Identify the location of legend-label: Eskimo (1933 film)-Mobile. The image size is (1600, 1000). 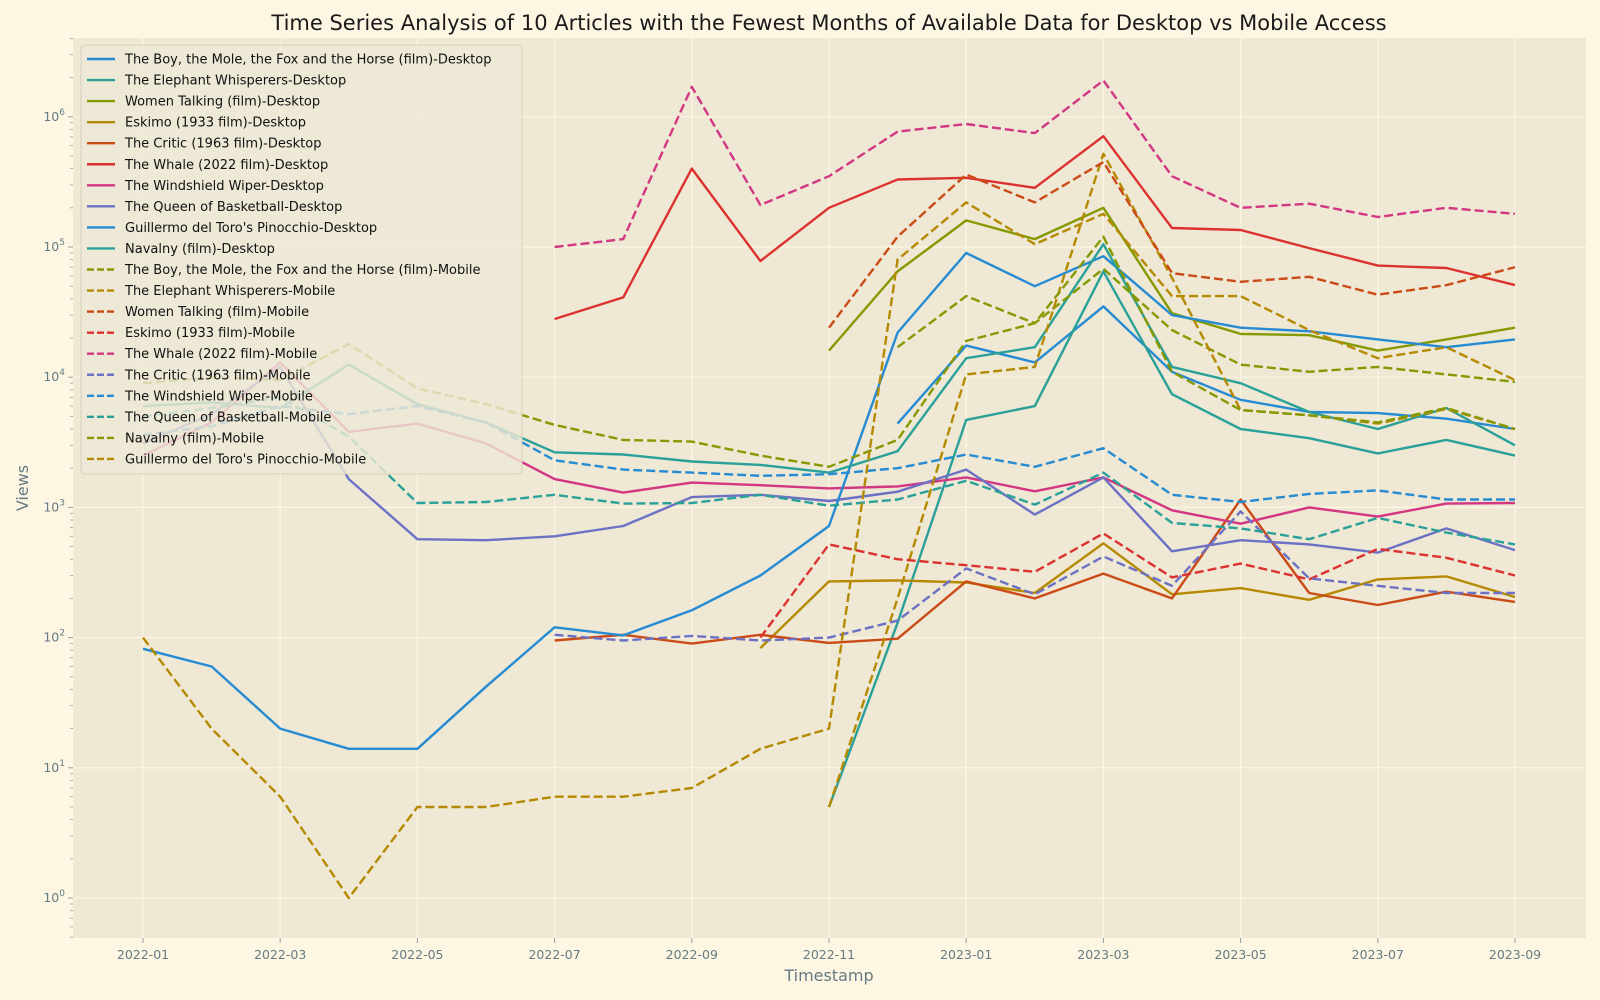
(210, 333).